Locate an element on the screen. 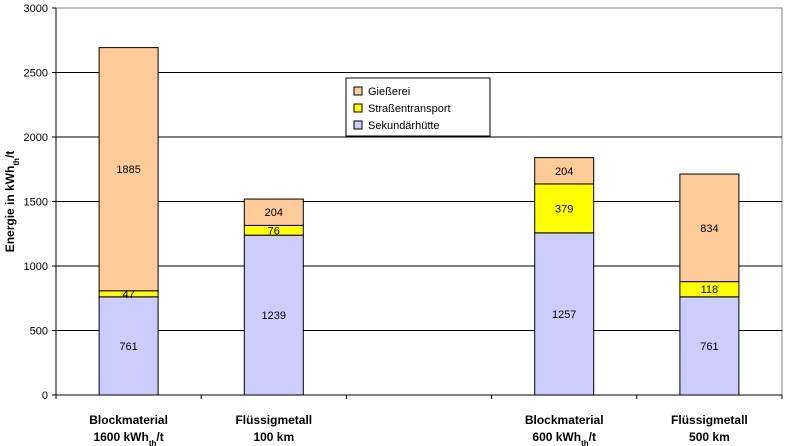 The width and height of the screenshot is (796, 446). y-tick-label: 500 is located at coordinates (39, 332).